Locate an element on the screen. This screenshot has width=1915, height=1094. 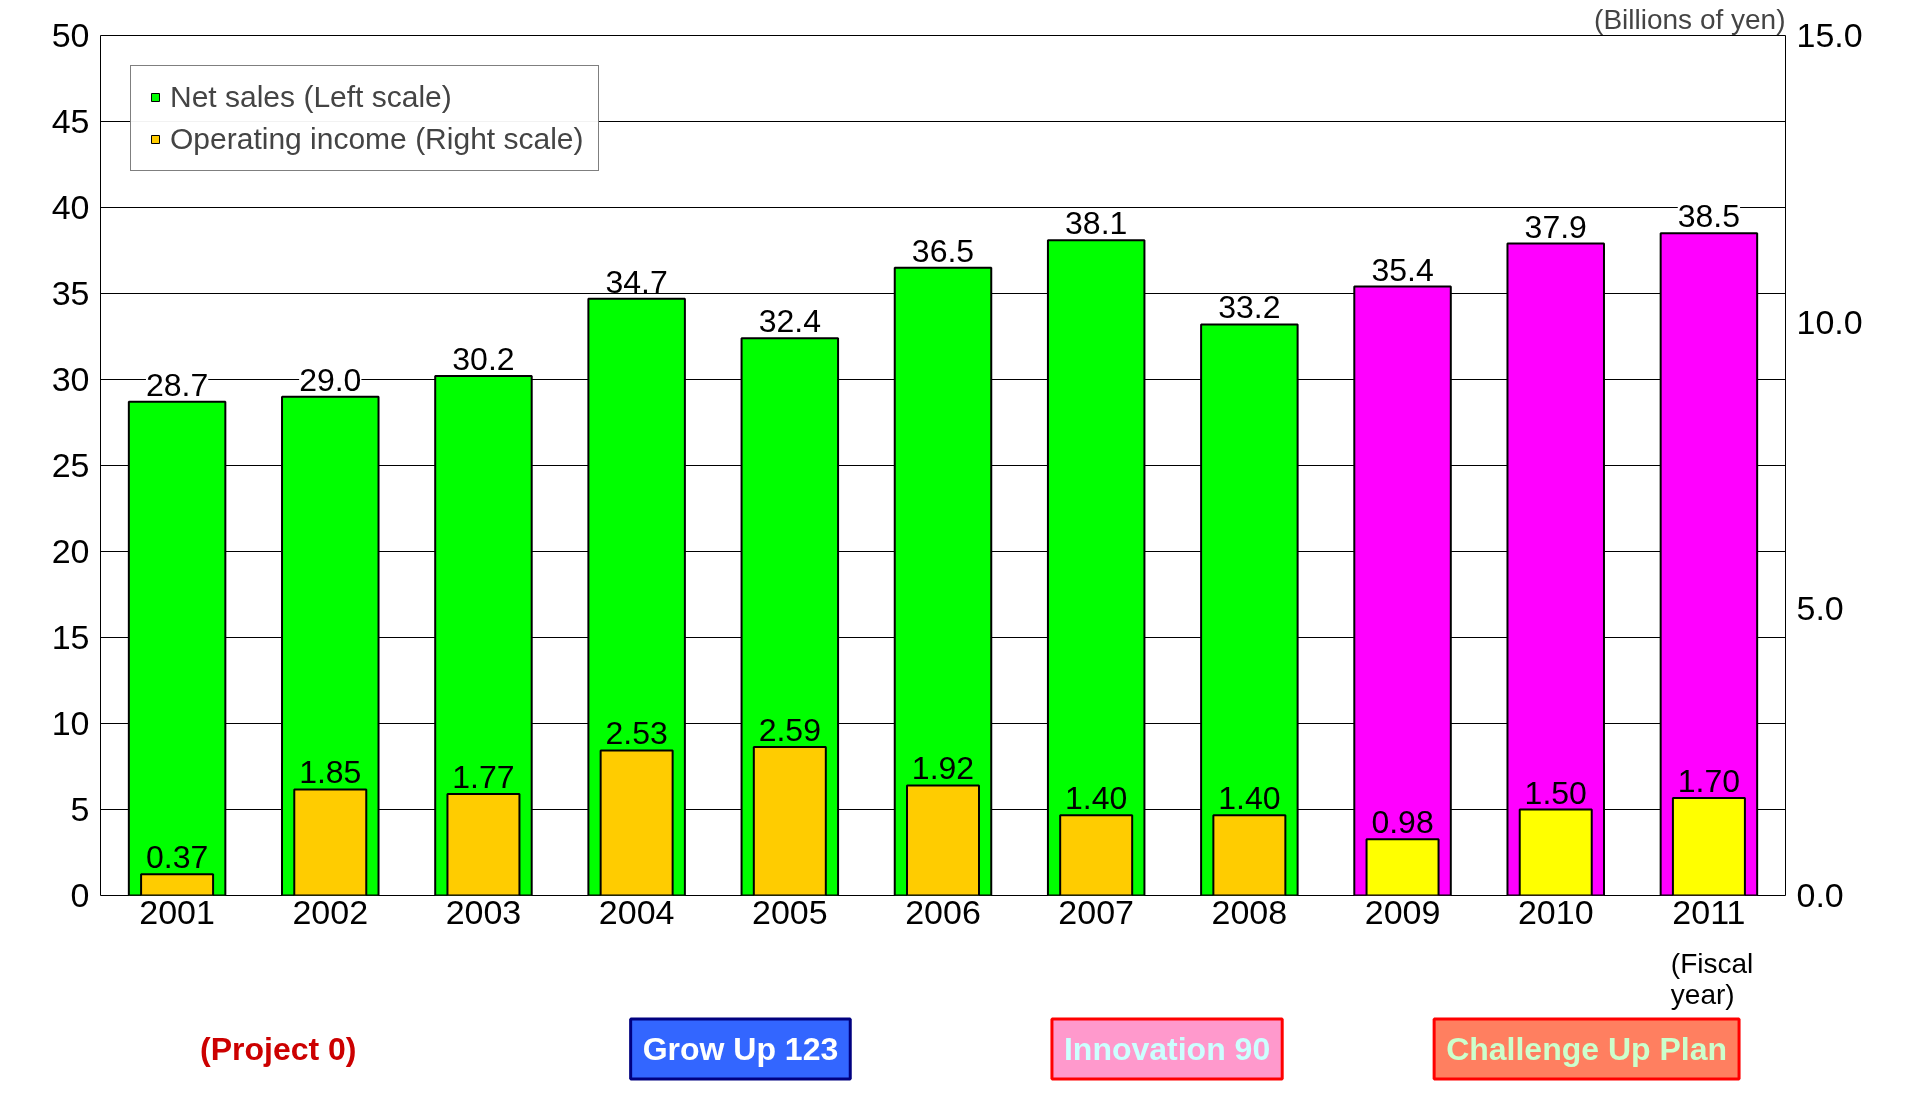
y-tick-label: 45 is located at coordinates (70, 121).